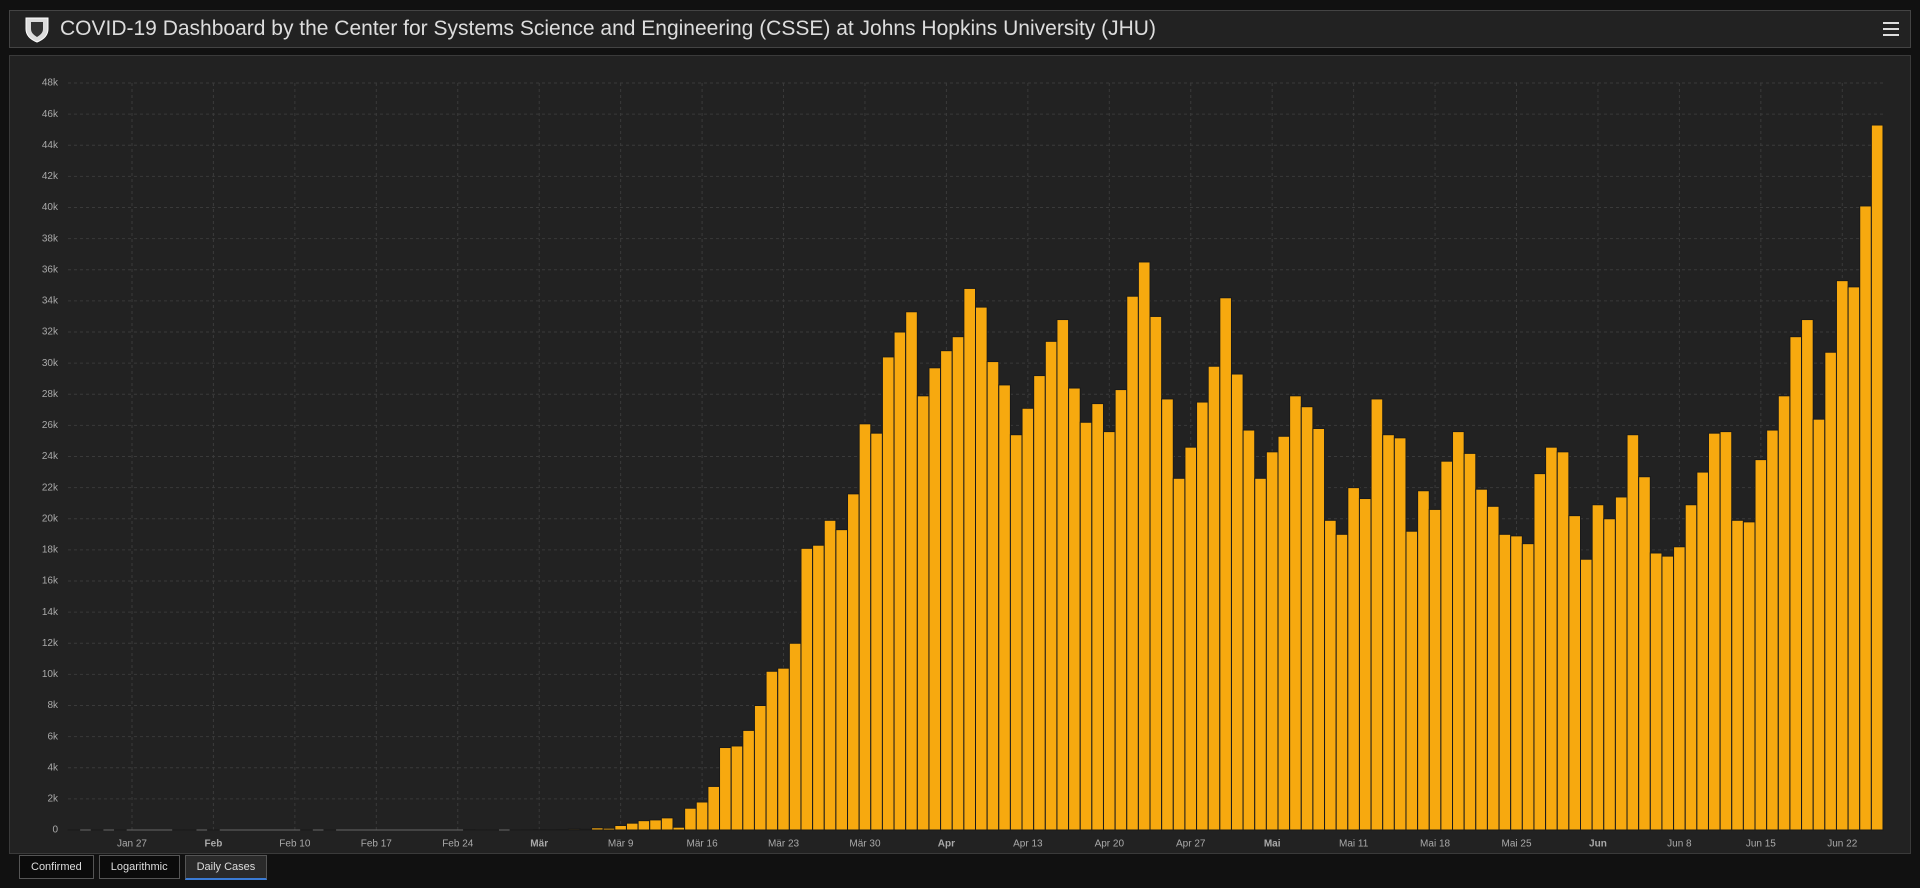  Describe the element at coordinates (50, 301) in the screenshot. I see `y-tick-label: 34k` at that location.